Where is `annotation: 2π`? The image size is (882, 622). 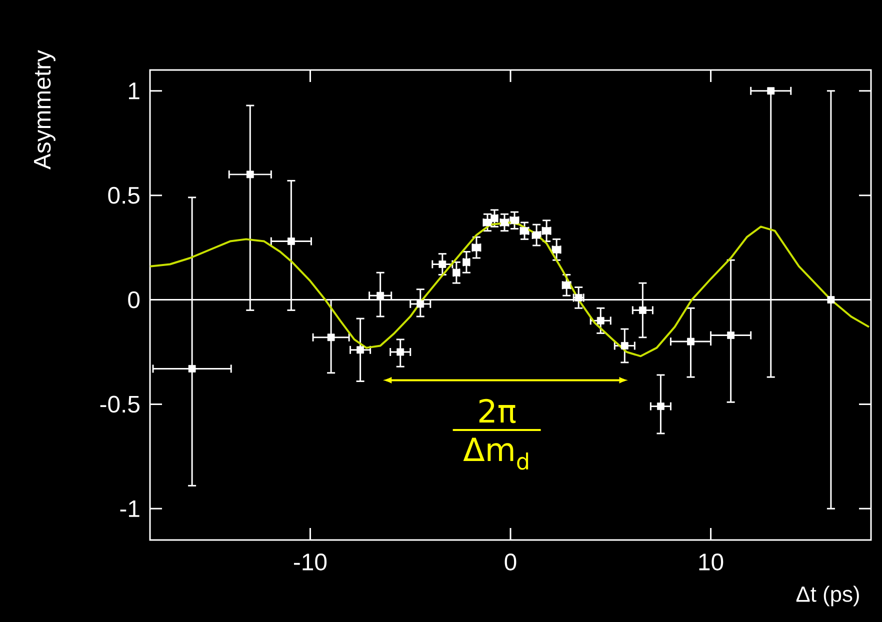
annotation: 2π is located at coordinates (497, 411).